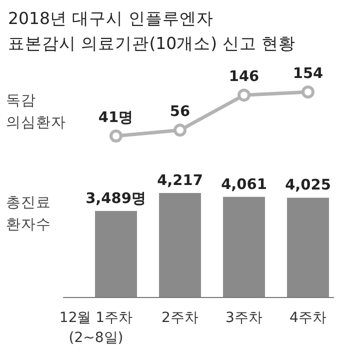 The height and width of the screenshot is (360, 346). What do you see at coordinates (244, 77) in the screenshot?
I see `data-label: 146` at bounding box center [244, 77].